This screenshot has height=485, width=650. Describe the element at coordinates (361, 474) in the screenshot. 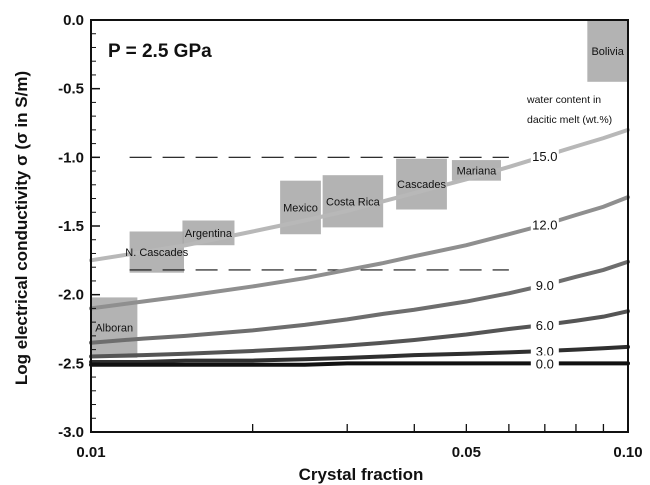

I see `x-axis-title: Crystal fraction` at that location.